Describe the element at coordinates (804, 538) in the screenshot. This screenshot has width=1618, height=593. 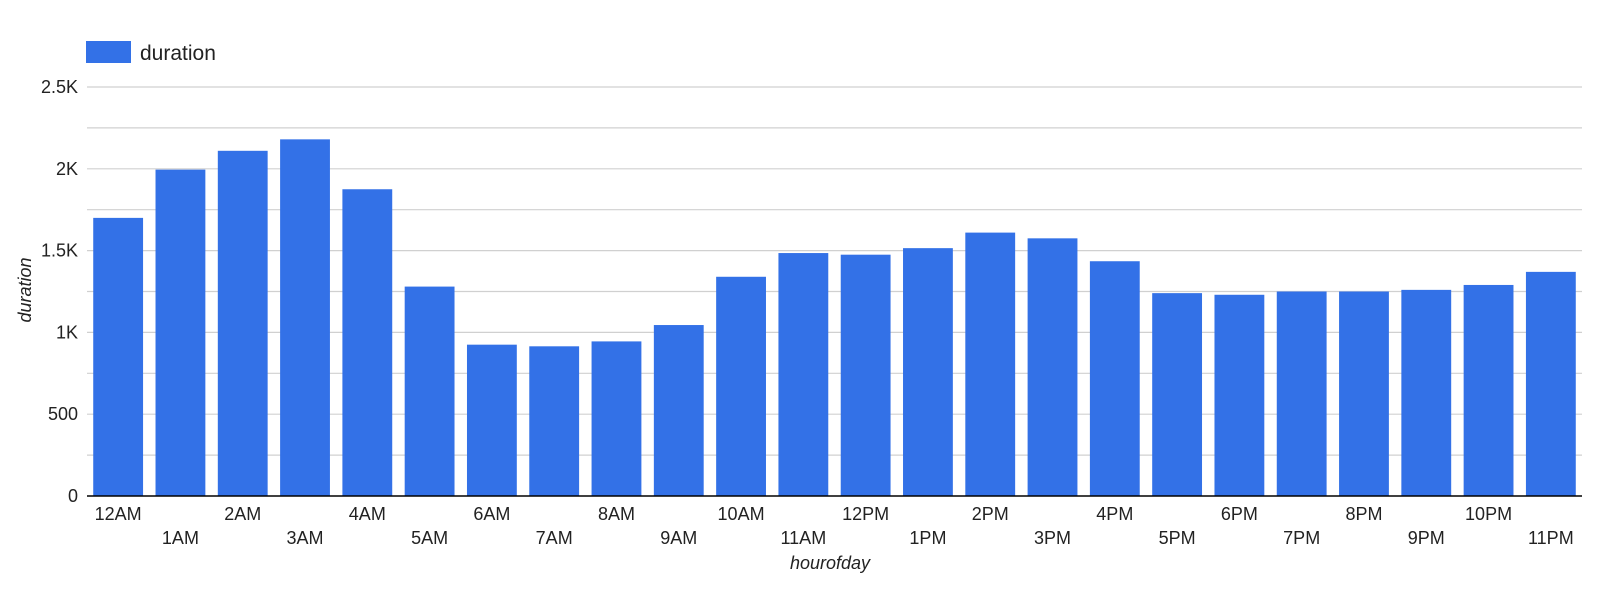
I see `x-tick-label: 11AM` at that location.